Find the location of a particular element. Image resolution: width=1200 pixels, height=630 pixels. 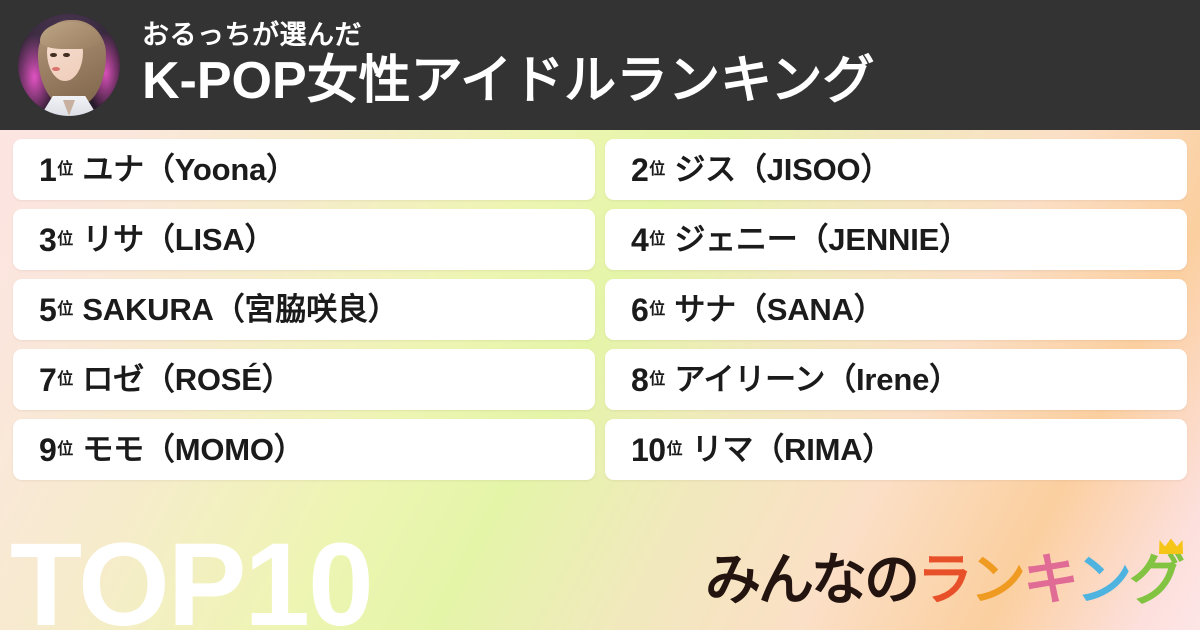

rank-name: ジス（JISOO） is located at coordinates (783, 169).